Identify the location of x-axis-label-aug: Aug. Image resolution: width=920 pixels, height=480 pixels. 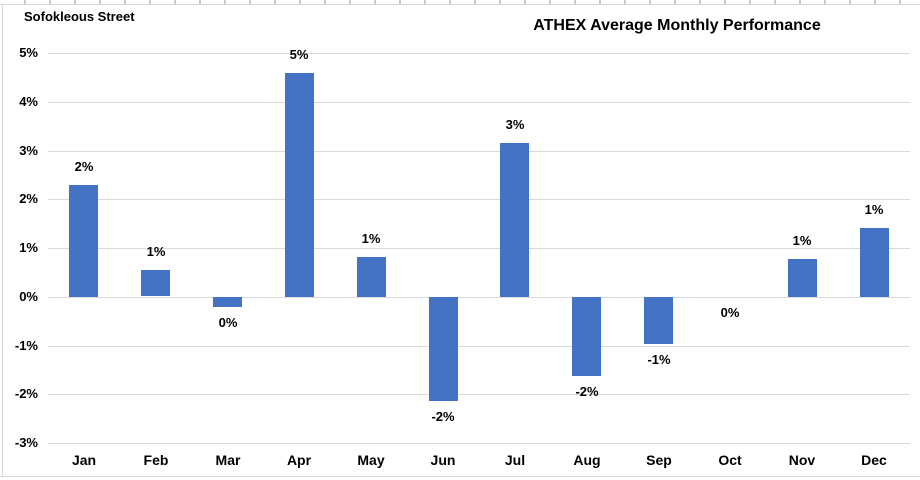
(587, 460).